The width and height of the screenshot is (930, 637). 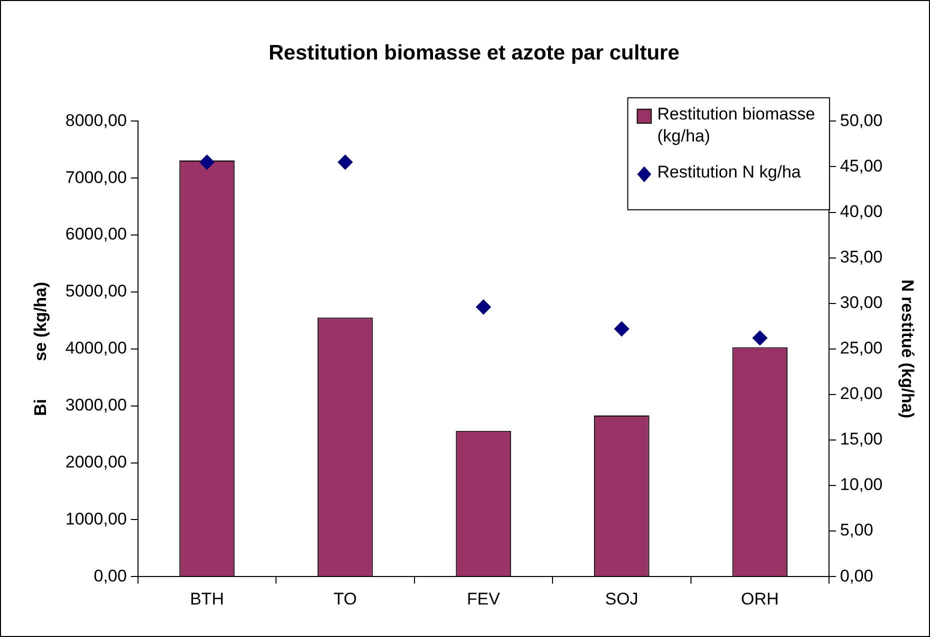 What do you see at coordinates (857, 576) in the screenshot?
I see `y2-tick-label: 0,00` at bounding box center [857, 576].